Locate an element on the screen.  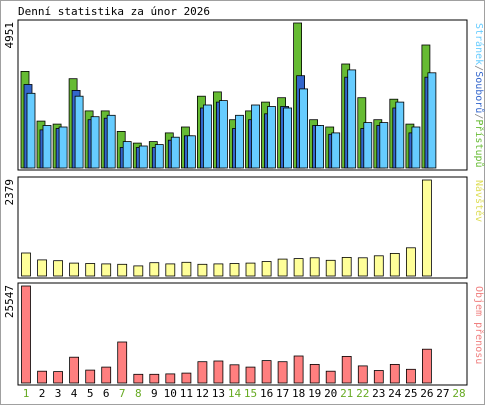
bar-visits-Návštěv-day-2 is located at coordinates (42, 268).